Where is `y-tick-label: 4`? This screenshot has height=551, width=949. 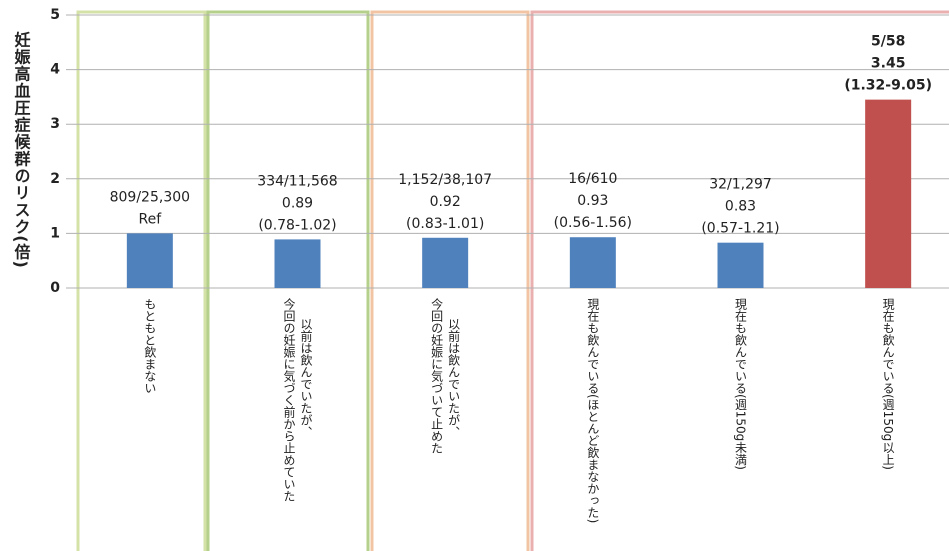 y-tick-label: 4 is located at coordinates (55, 70).